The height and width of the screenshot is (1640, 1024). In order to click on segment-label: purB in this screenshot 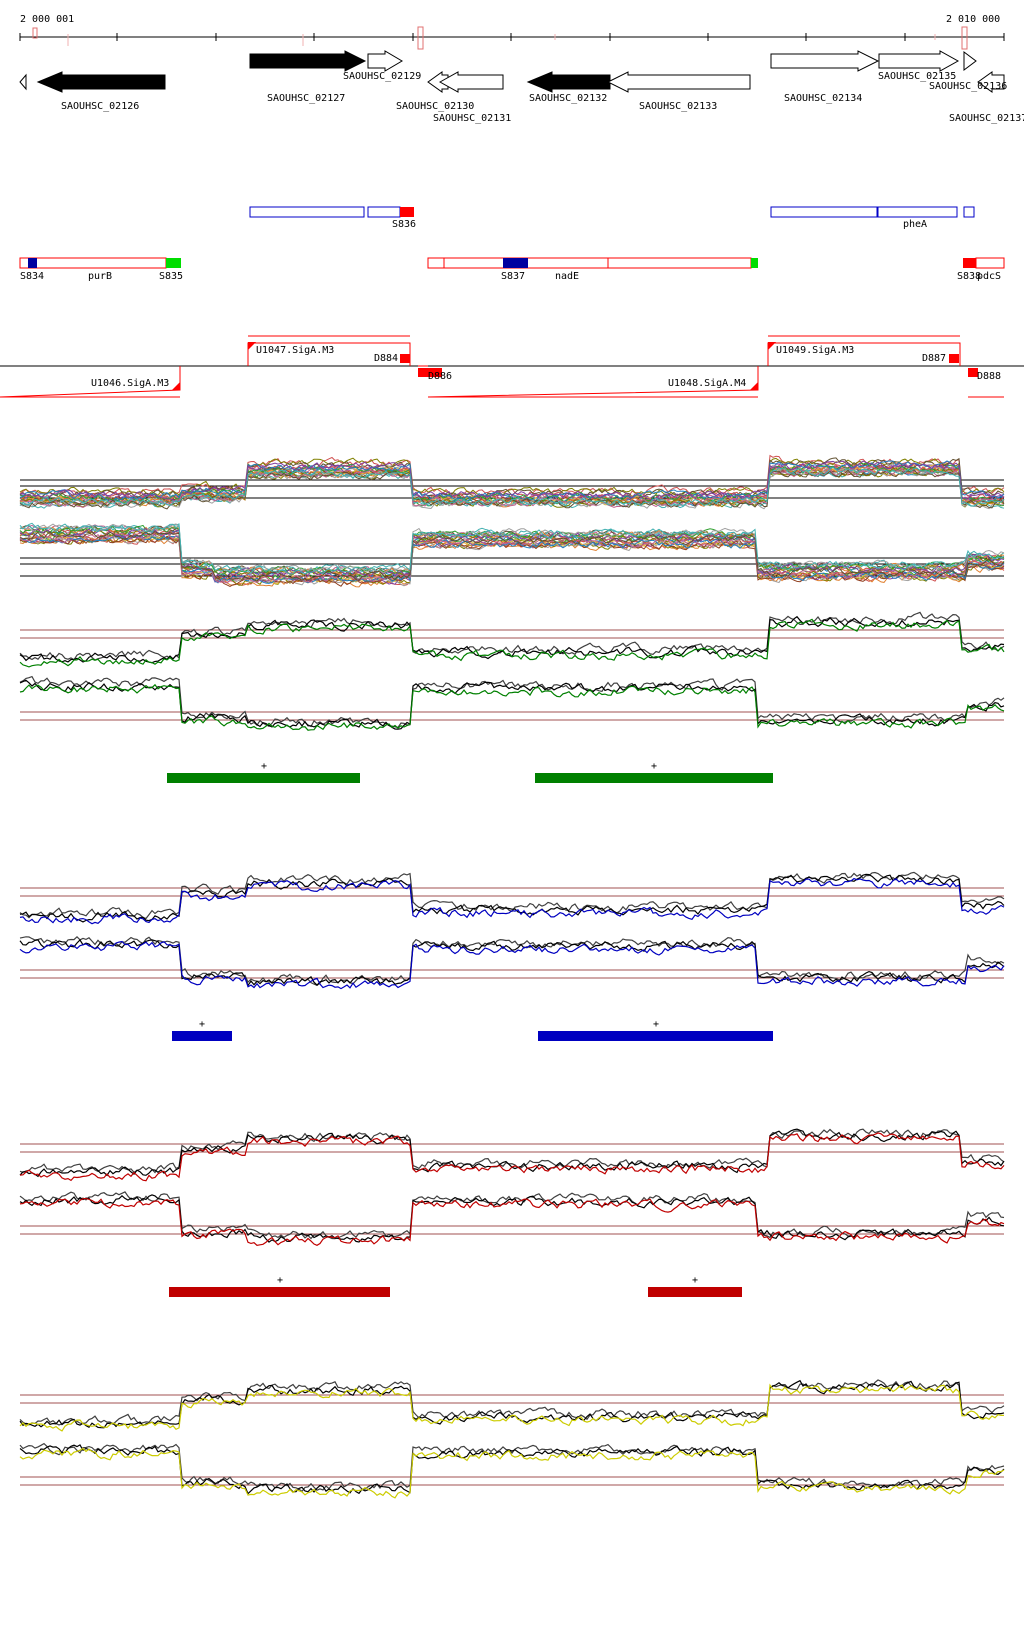, I will do `click(100, 276)`.